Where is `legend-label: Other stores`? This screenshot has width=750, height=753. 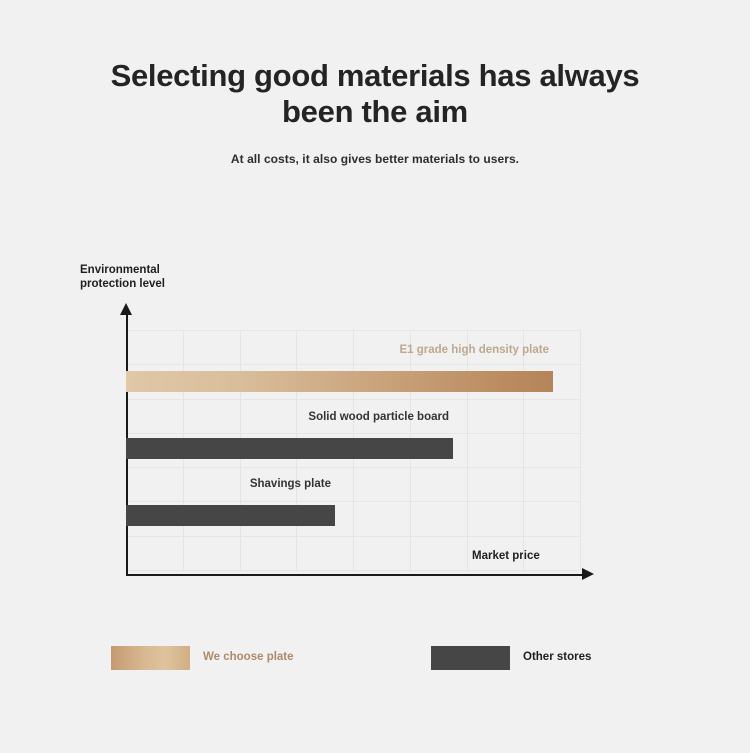 legend-label: Other stores is located at coordinates (557, 657).